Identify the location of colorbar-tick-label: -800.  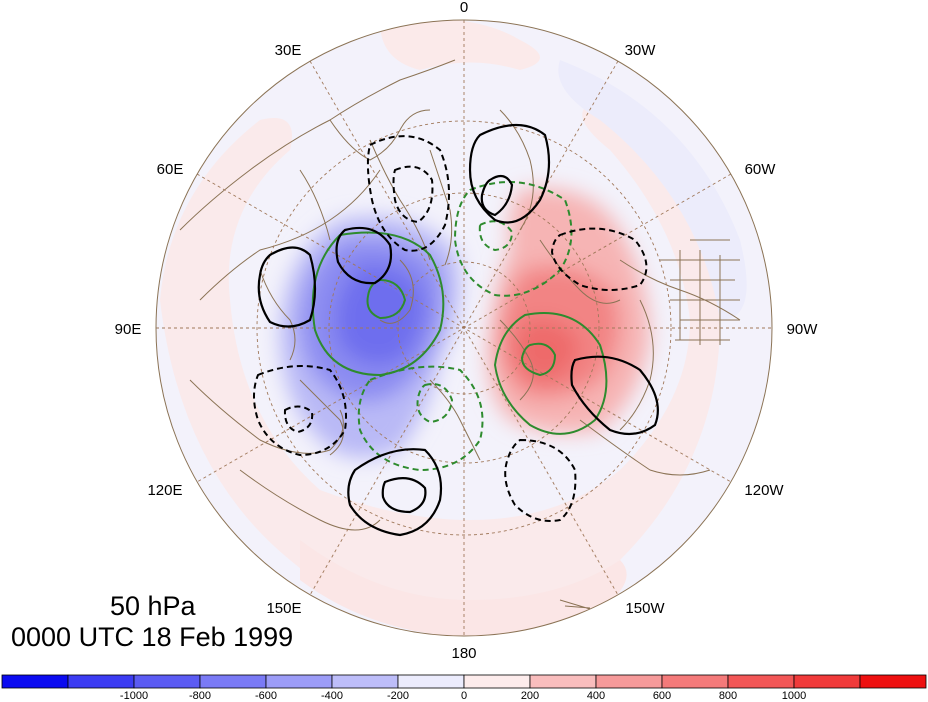
(200, 696).